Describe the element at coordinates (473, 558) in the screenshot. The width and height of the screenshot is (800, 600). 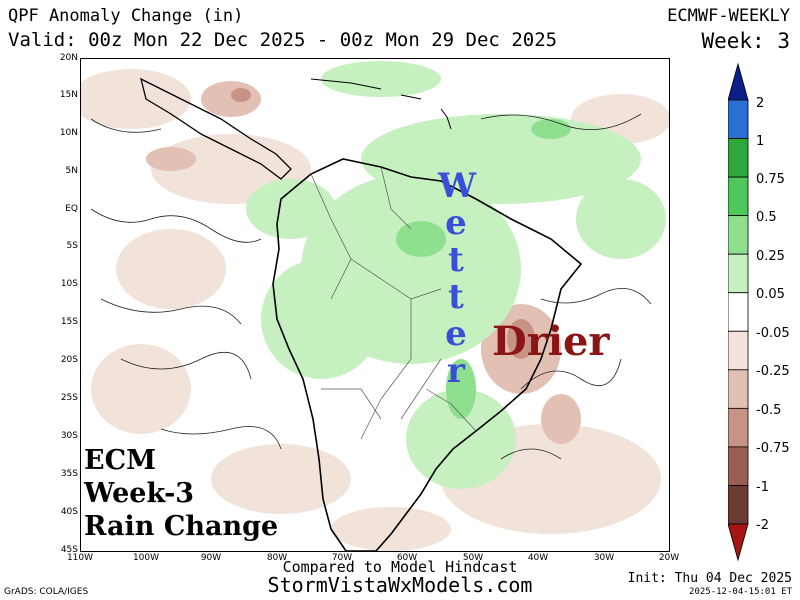
I see `lon-label: 50W` at that location.